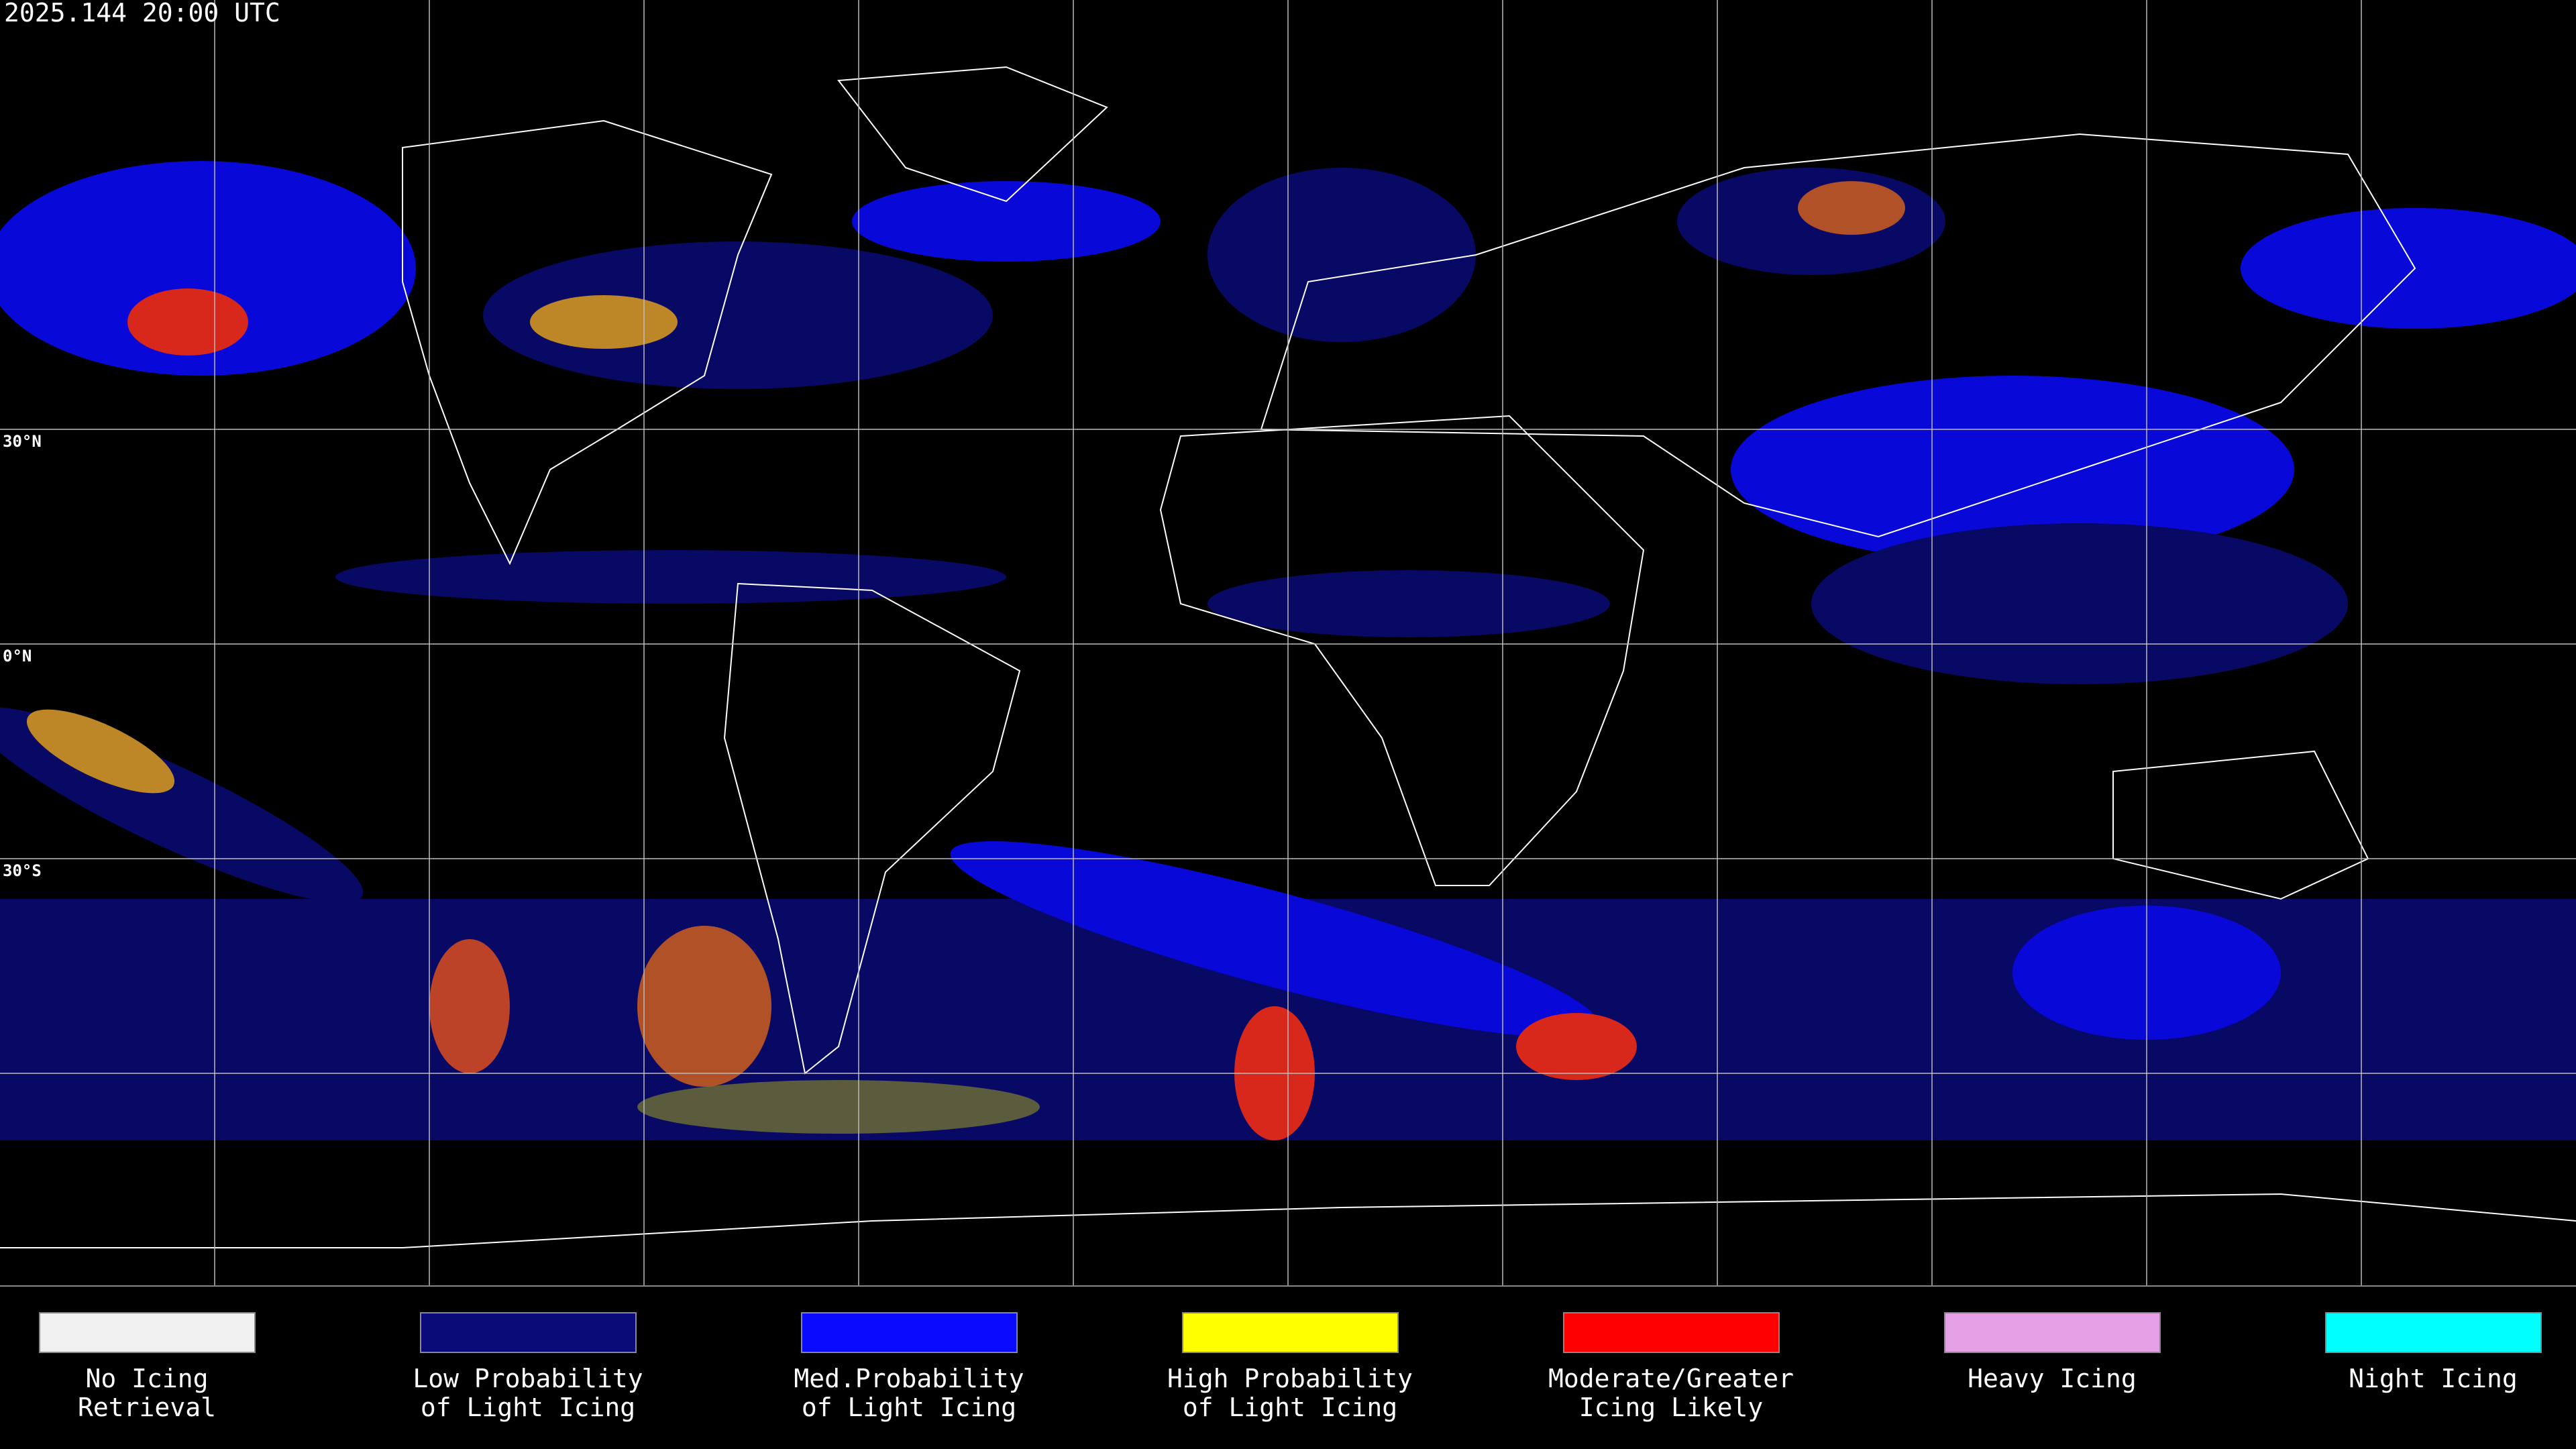 The width and height of the screenshot is (2576, 1449). What do you see at coordinates (1671, 1378) in the screenshot?
I see `legend-label: Moderate/Greater` at bounding box center [1671, 1378].